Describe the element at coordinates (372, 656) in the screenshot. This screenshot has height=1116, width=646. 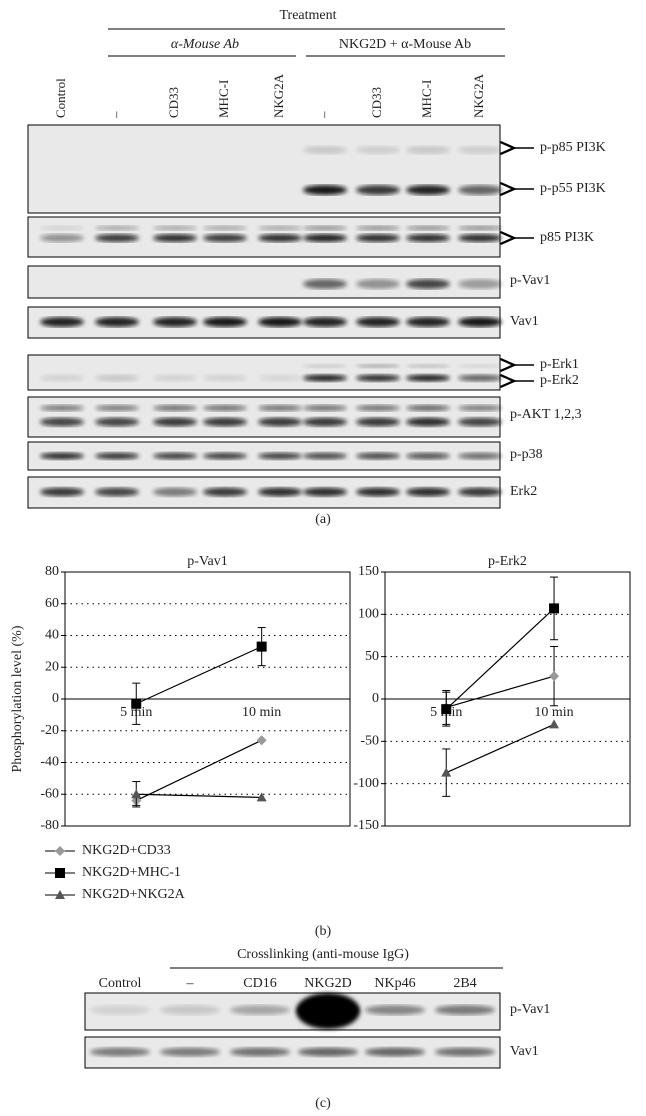
I see `y-tick-label: 50` at that location.